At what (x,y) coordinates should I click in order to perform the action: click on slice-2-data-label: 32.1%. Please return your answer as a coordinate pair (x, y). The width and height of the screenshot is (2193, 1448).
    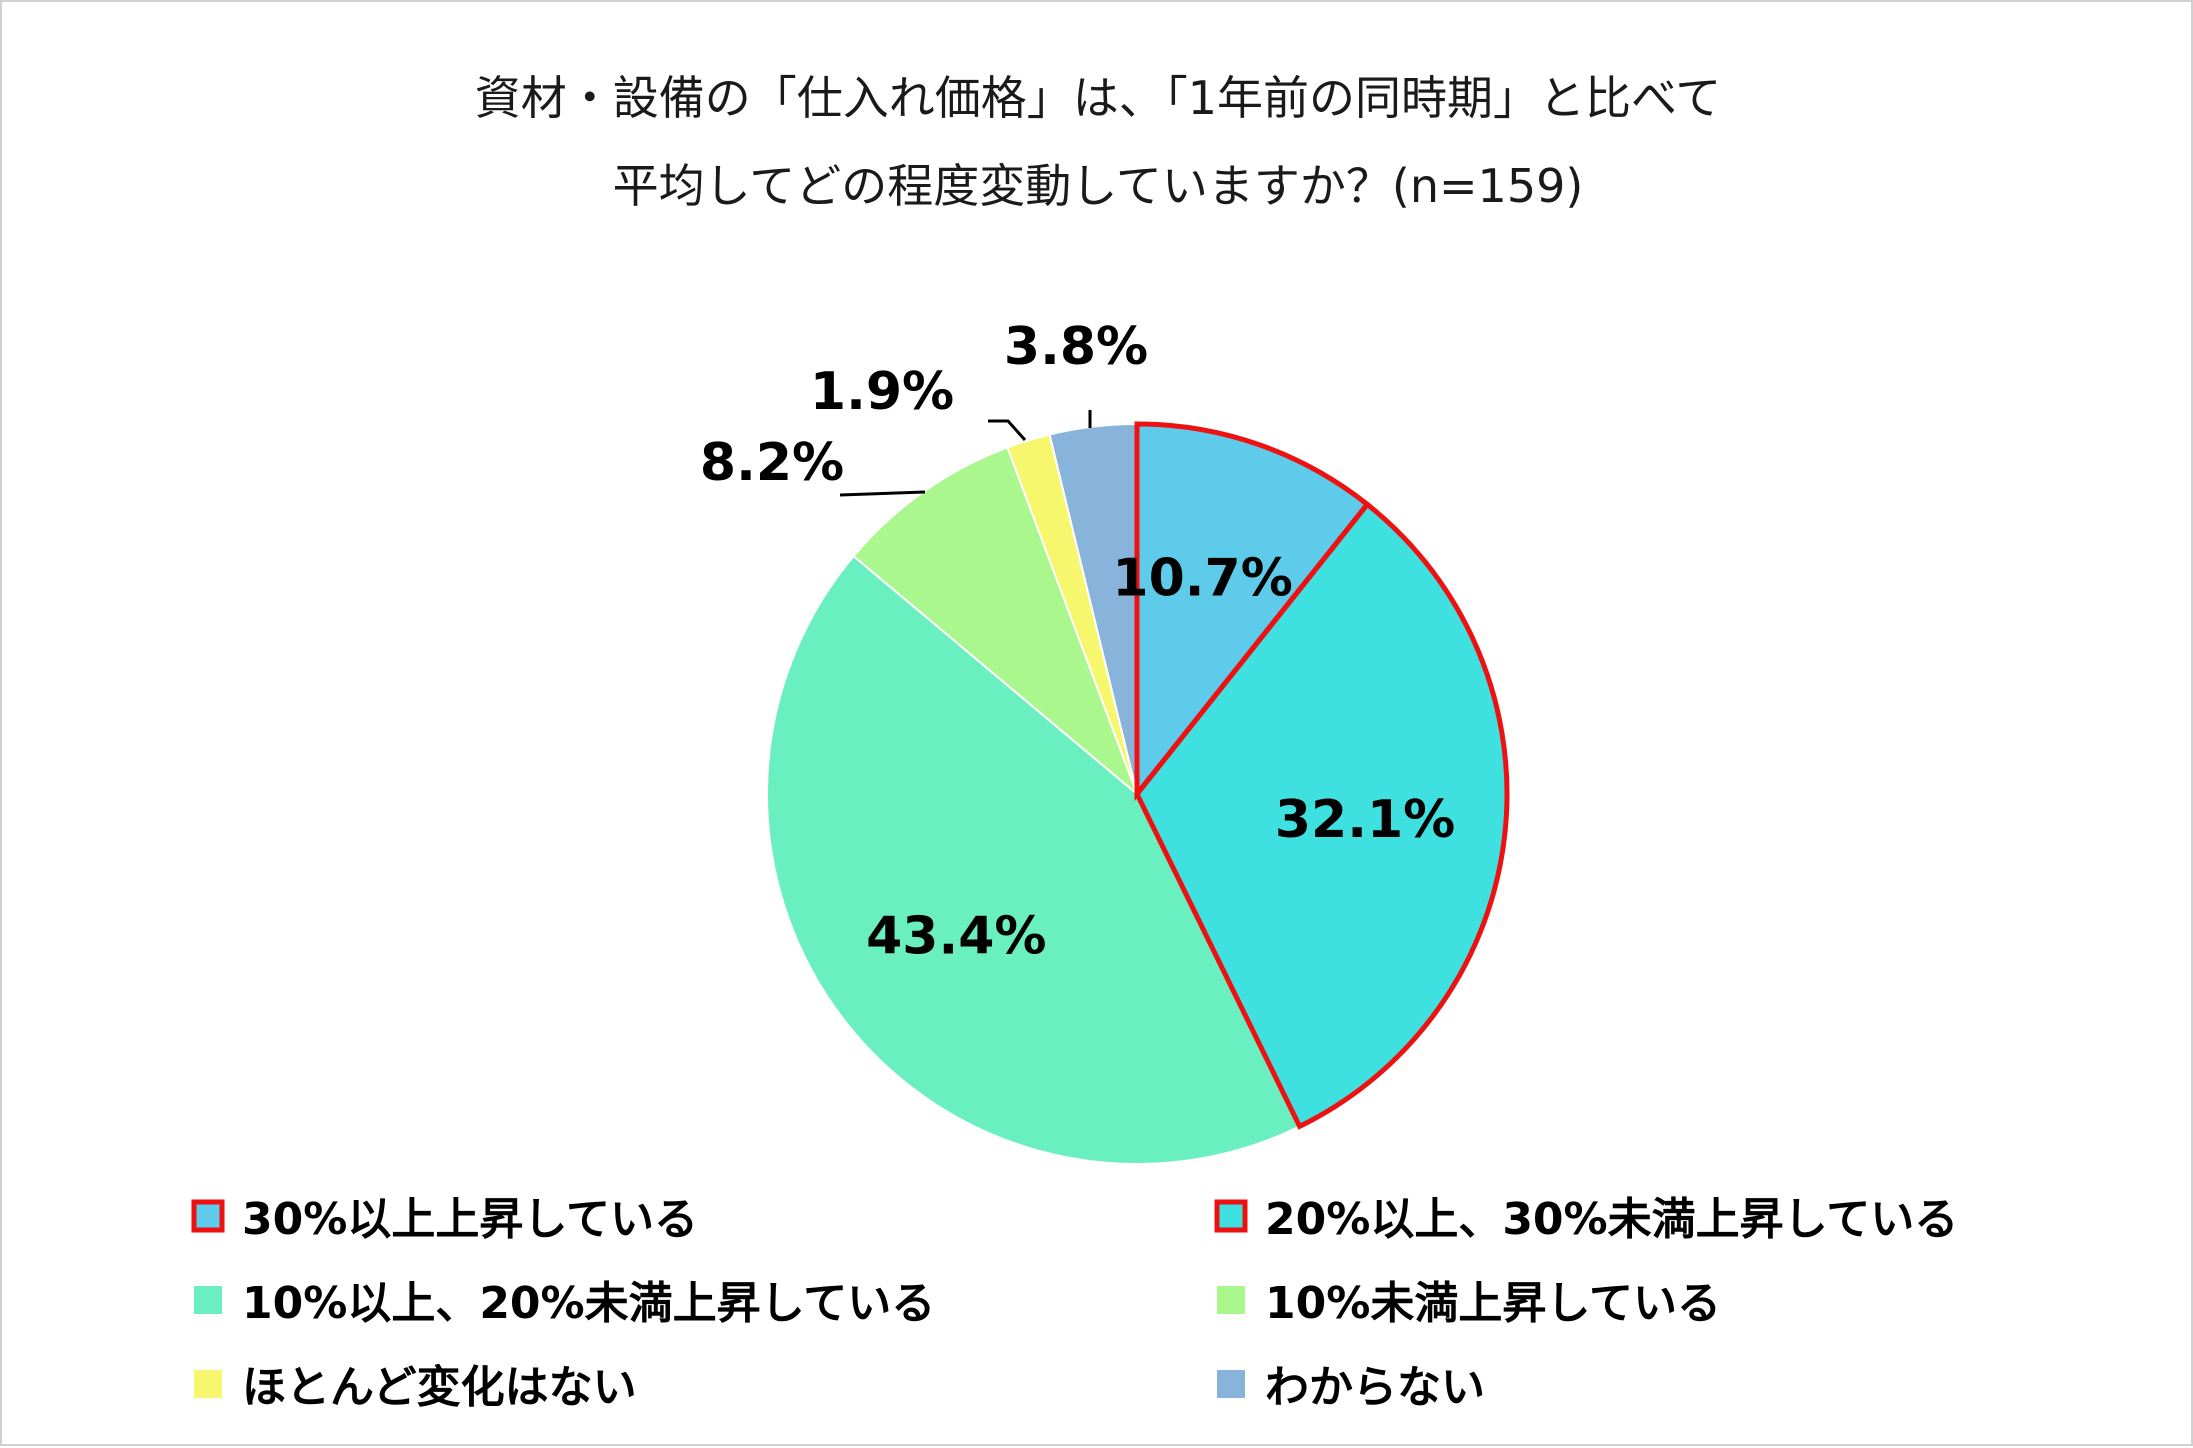
    Looking at the image, I should click on (1365, 820).